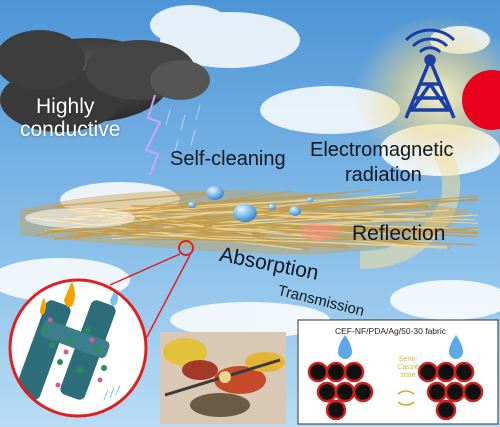  Describe the element at coordinates (399, 233) in the screenshot. I see `label-reflection: Reflection` at that location.